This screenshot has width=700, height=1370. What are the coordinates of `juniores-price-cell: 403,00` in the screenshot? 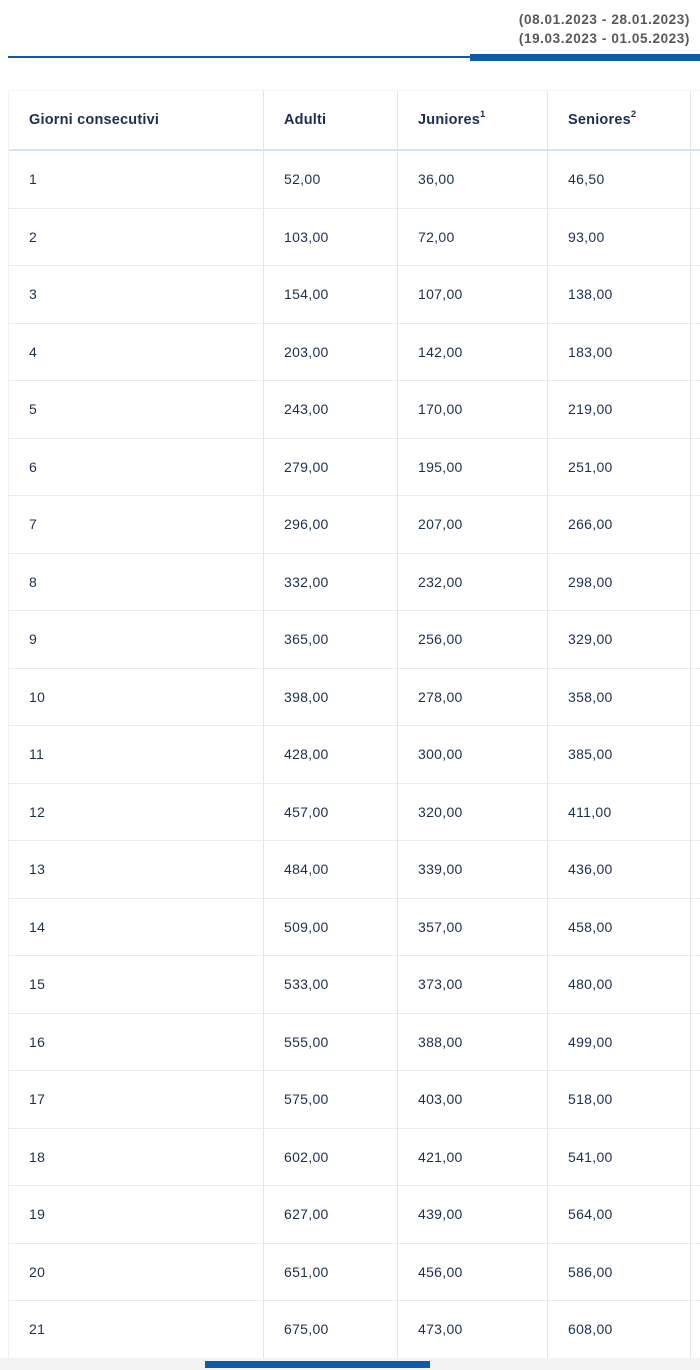 It's located at (473, 1099).